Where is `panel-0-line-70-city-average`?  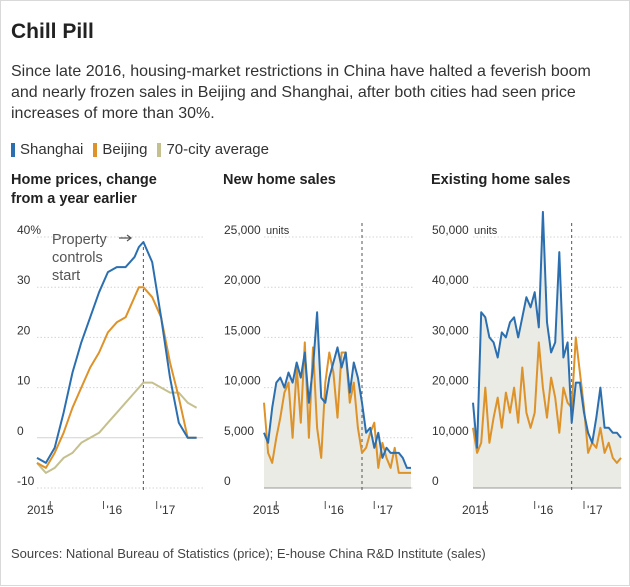
panel-0-line-70-city-average is located at coordinates (117, 427).